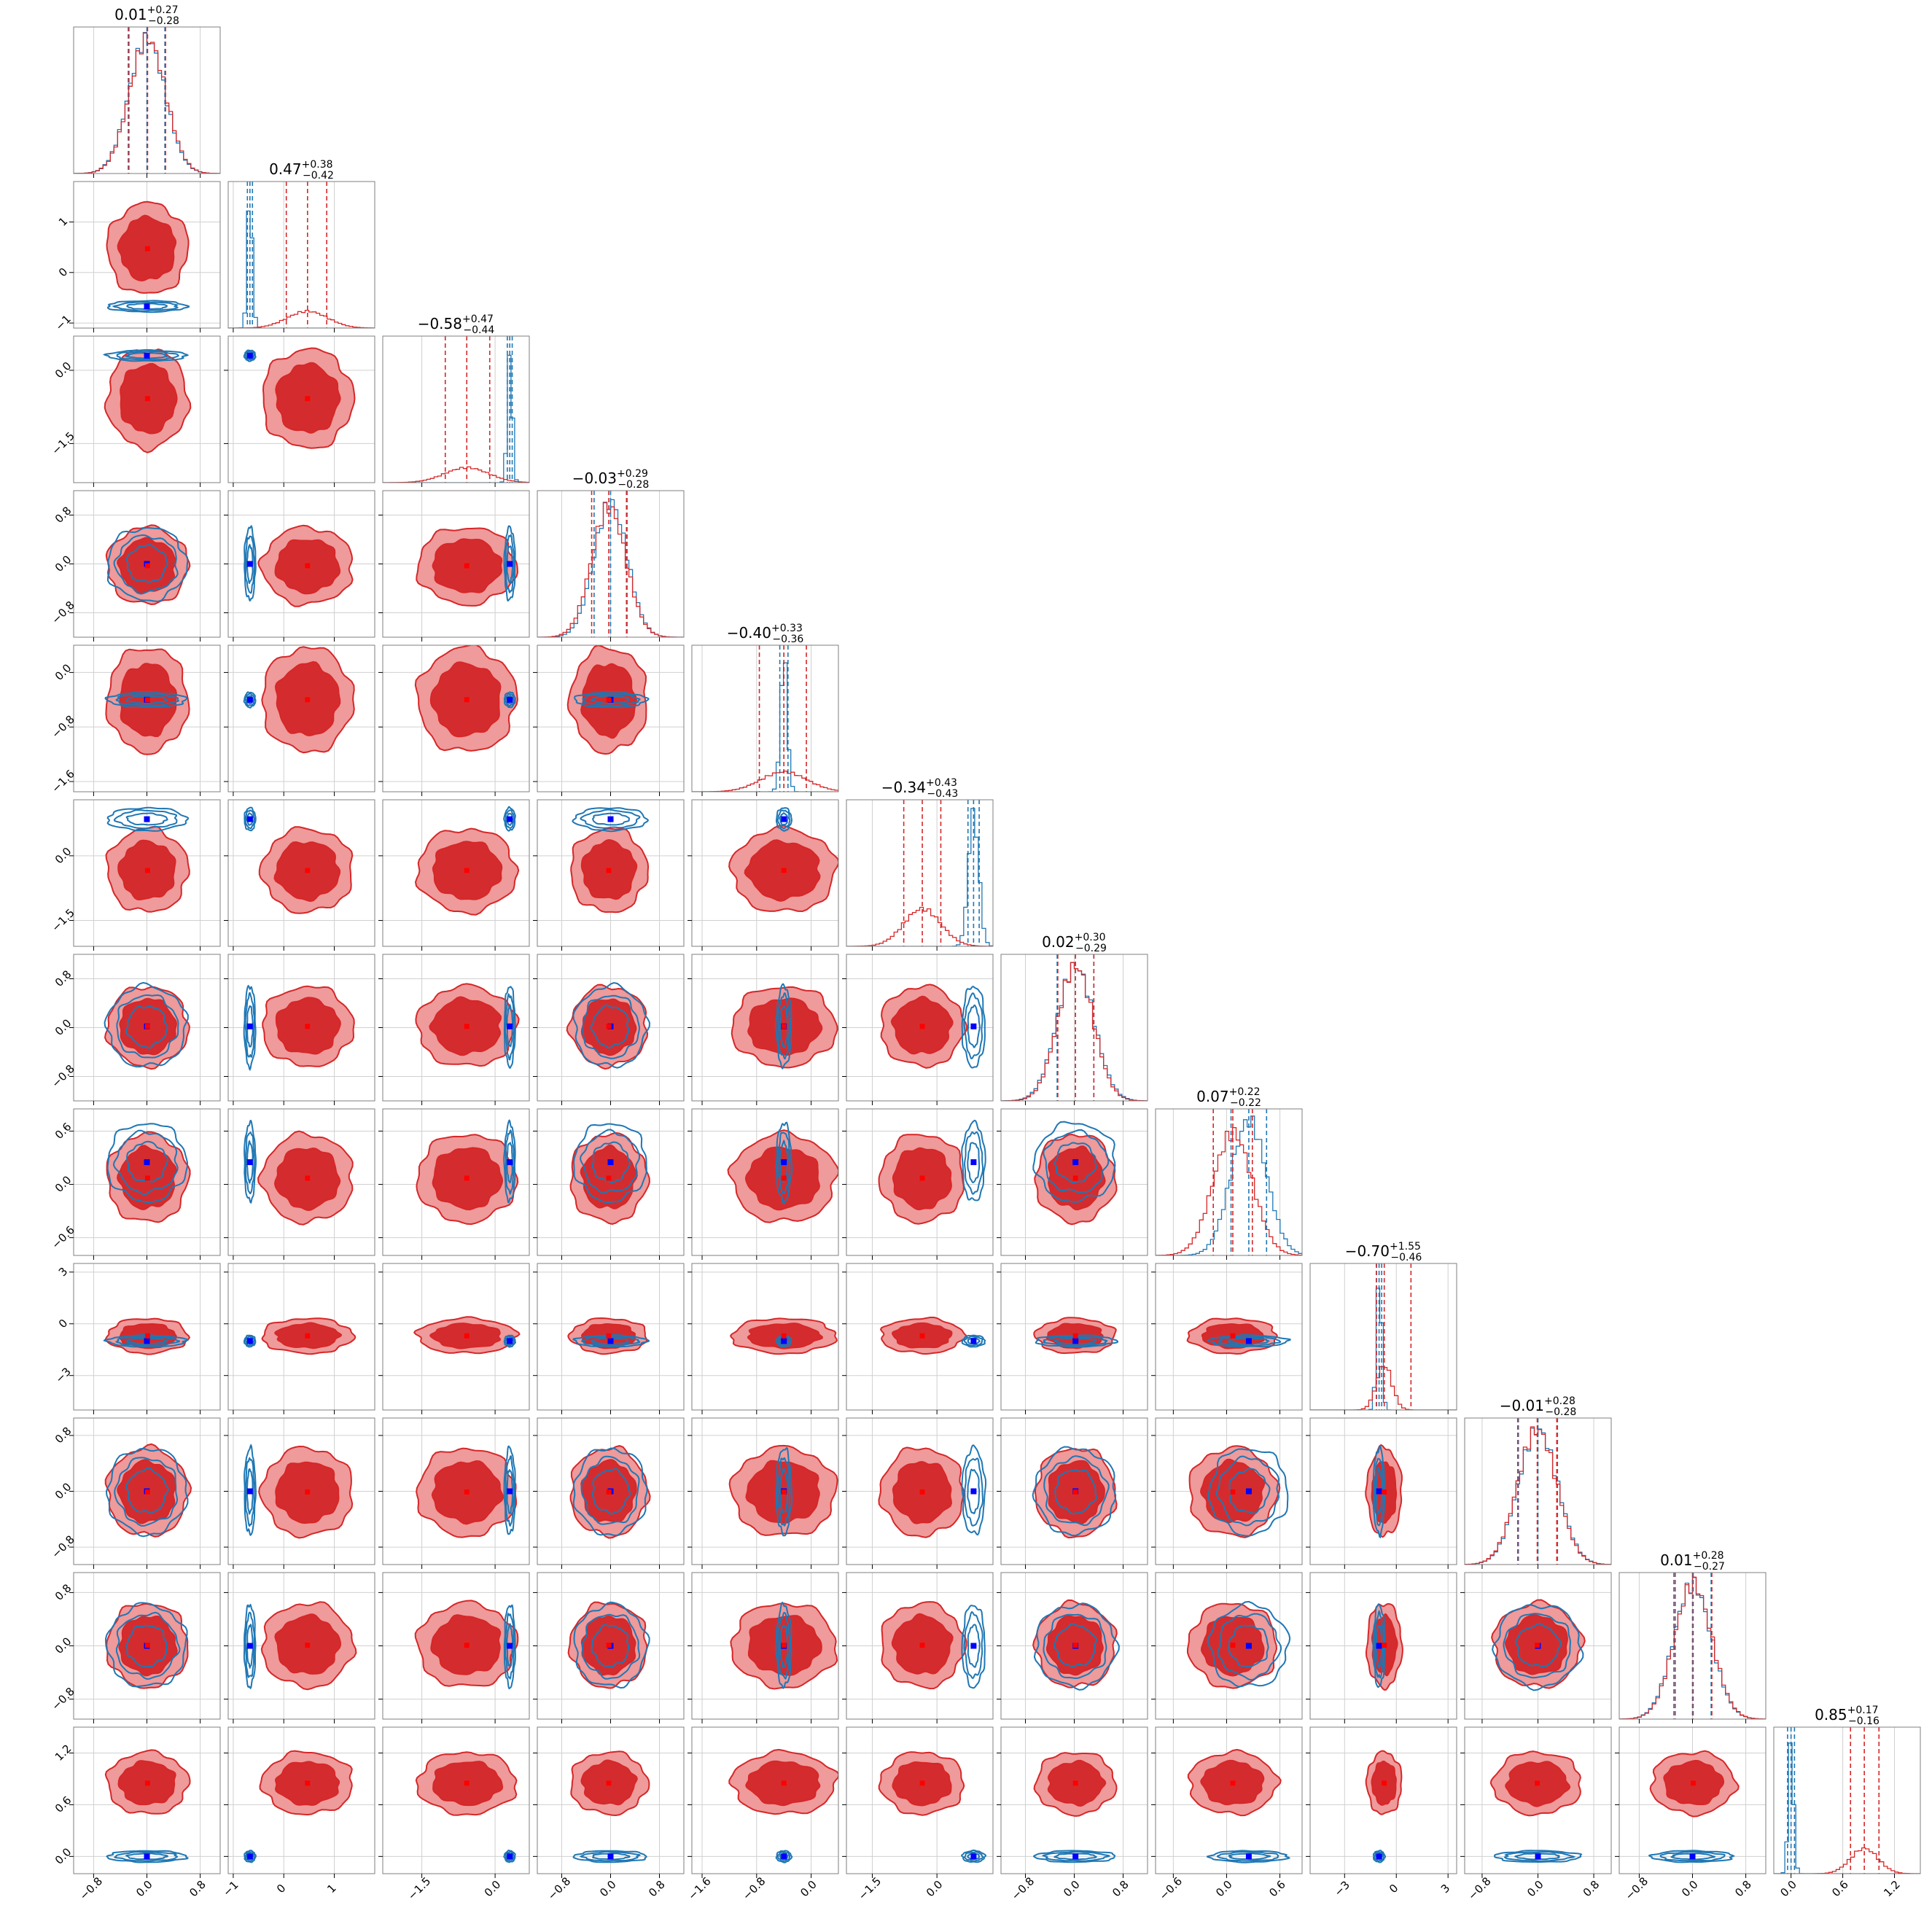 The width and height of the screenshot is (1932, 1932). I want to click on contour-panel-11-1: −1 0 1, so click(297, 1812).